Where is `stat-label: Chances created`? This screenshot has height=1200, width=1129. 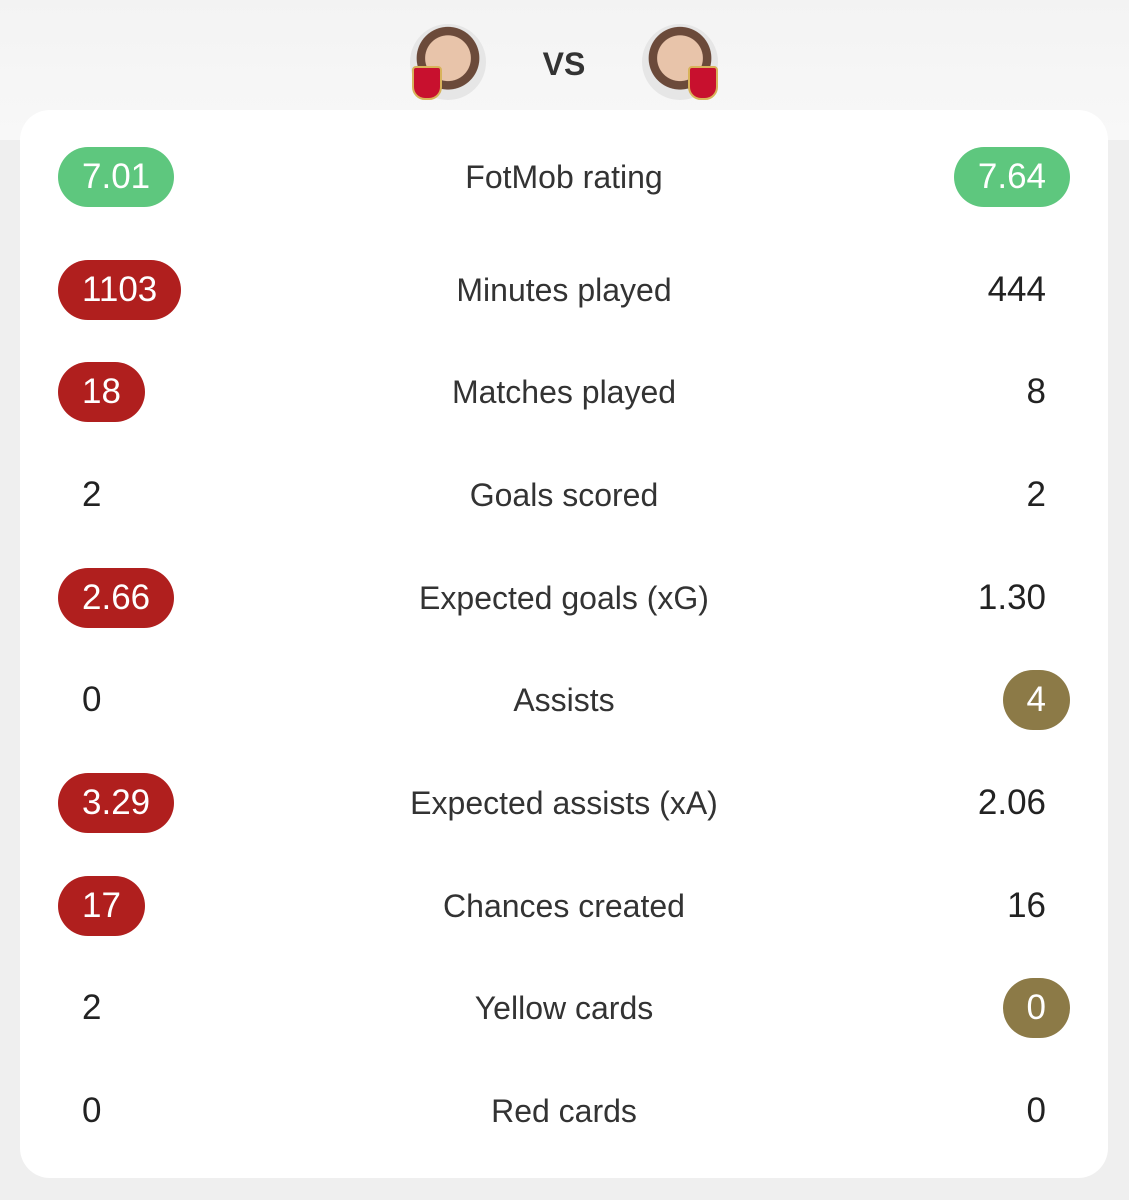 stat-label: Chances created is located at coordinates (564, 906).